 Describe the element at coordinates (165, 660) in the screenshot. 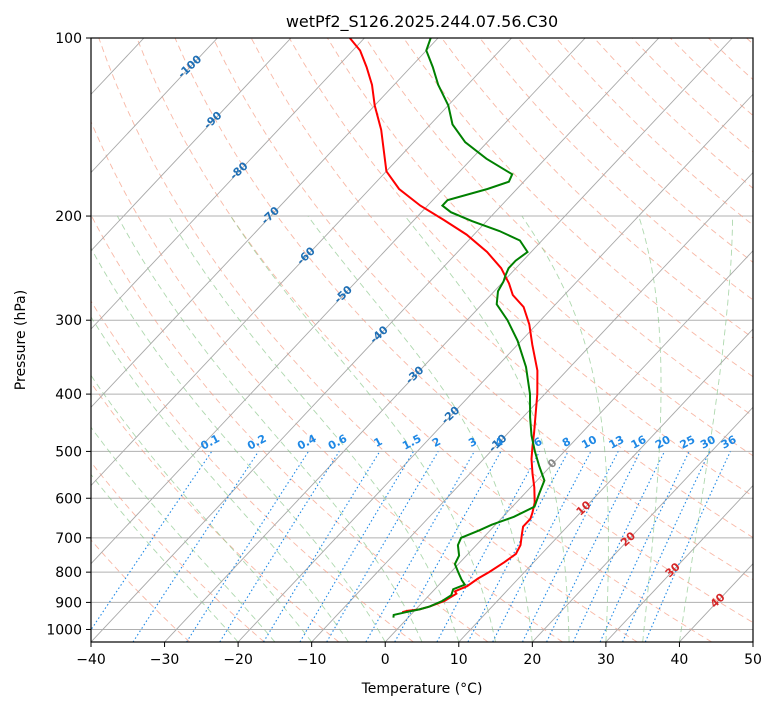

I see `x-tick-label: −30` at that location.